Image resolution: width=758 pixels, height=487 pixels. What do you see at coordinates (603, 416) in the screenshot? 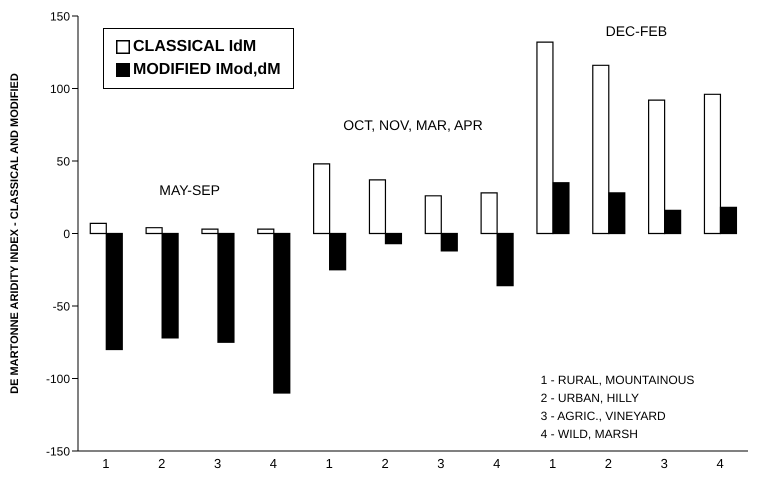
I see `annotation: 3 - AGRIC., VINEYARD` at bounding box center [603, 416].